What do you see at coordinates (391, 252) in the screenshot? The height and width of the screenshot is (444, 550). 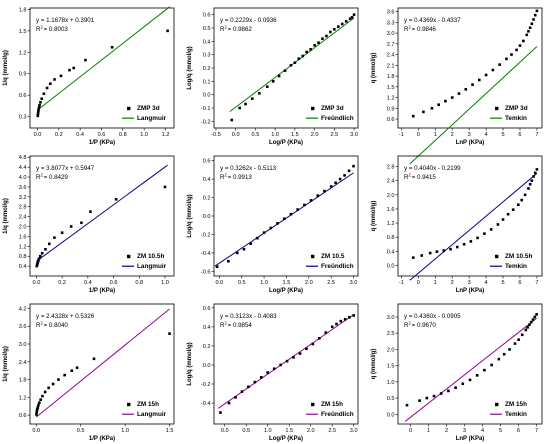 I see `y-tick-label: 0.4` at bounding box center [391, 252].